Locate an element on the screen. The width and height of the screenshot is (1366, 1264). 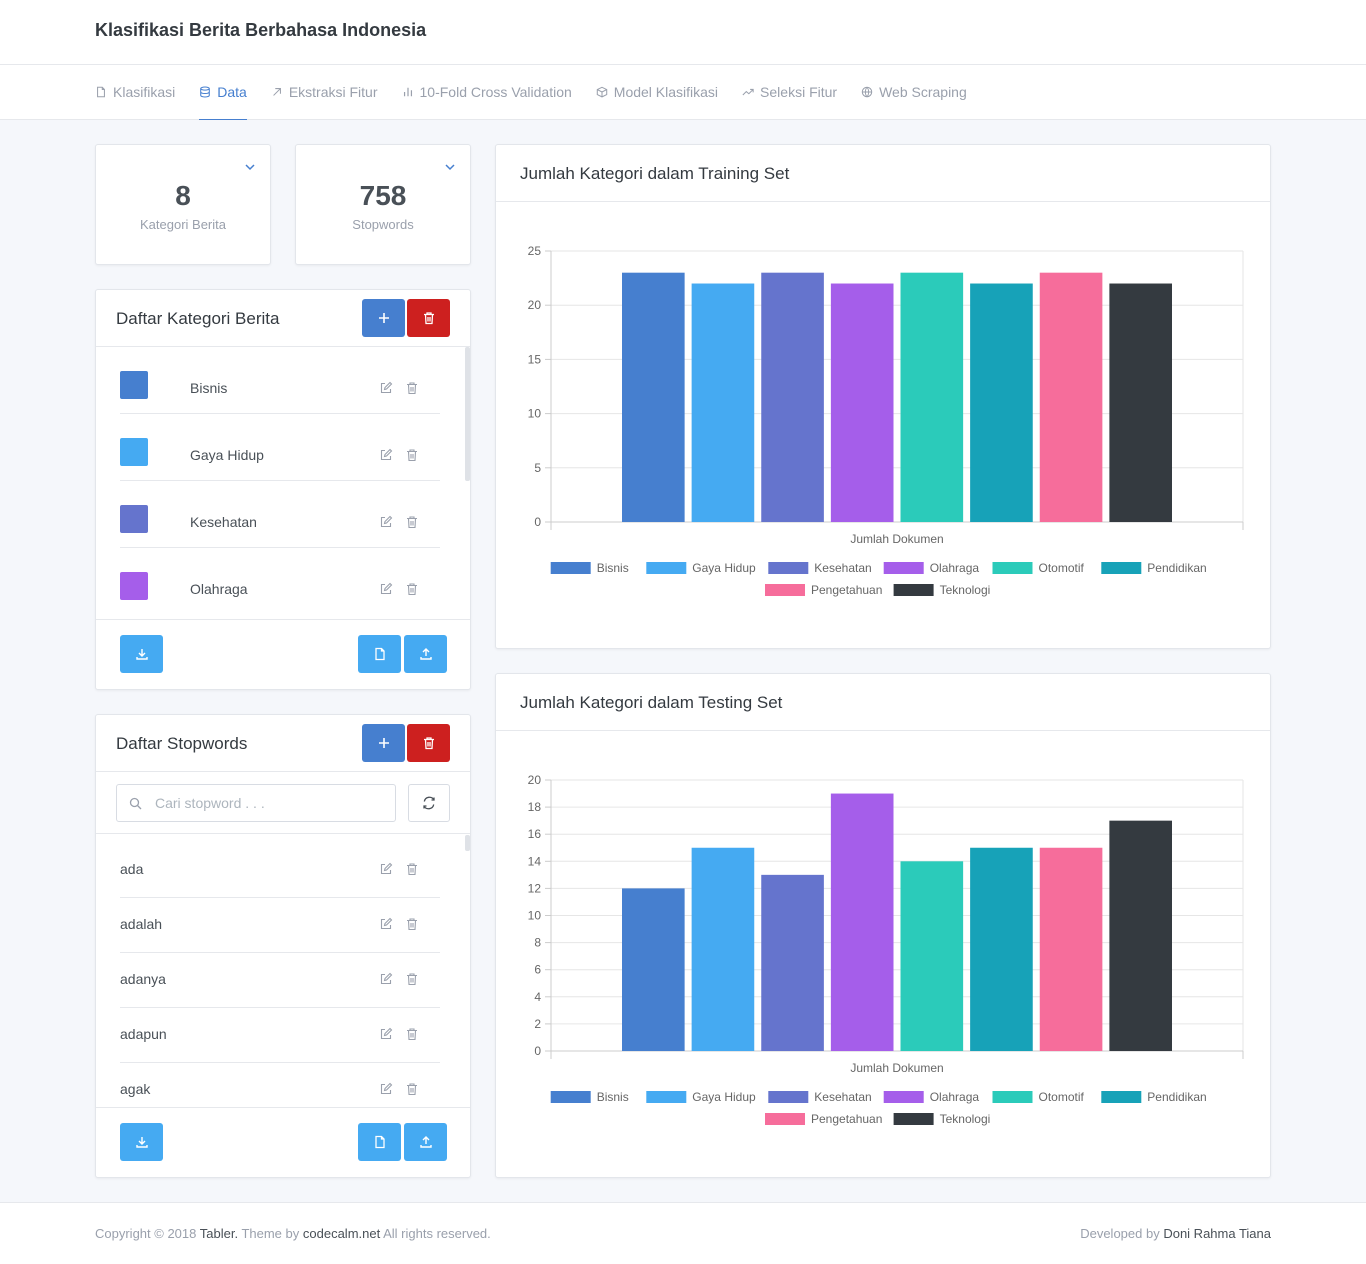
bar-bisnis is located at coordinates (653, 397).